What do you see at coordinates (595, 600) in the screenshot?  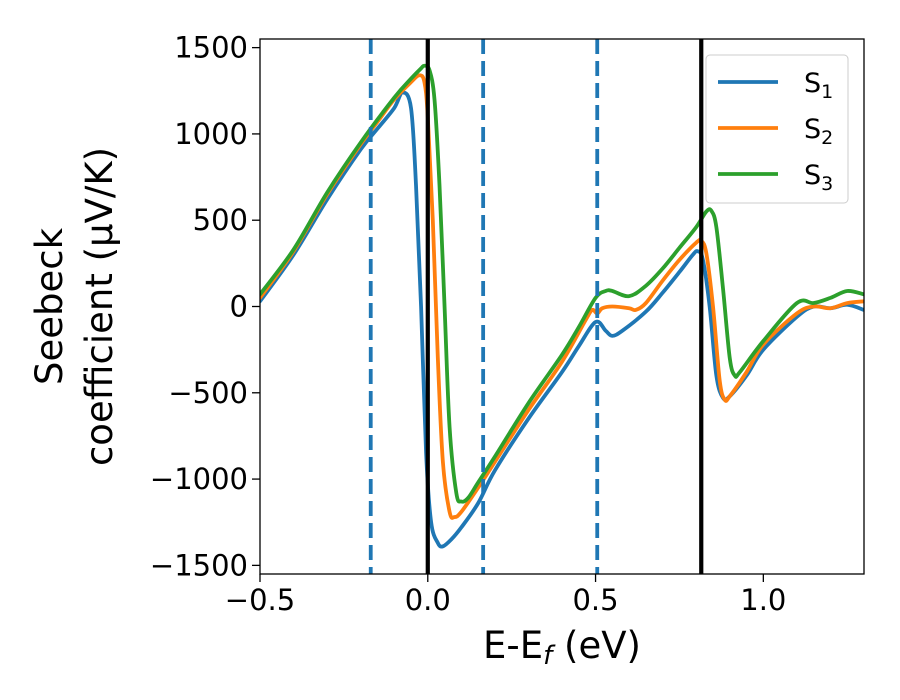 I see `x-tick-label-2: 0.5` at bounding box center [595, 600].